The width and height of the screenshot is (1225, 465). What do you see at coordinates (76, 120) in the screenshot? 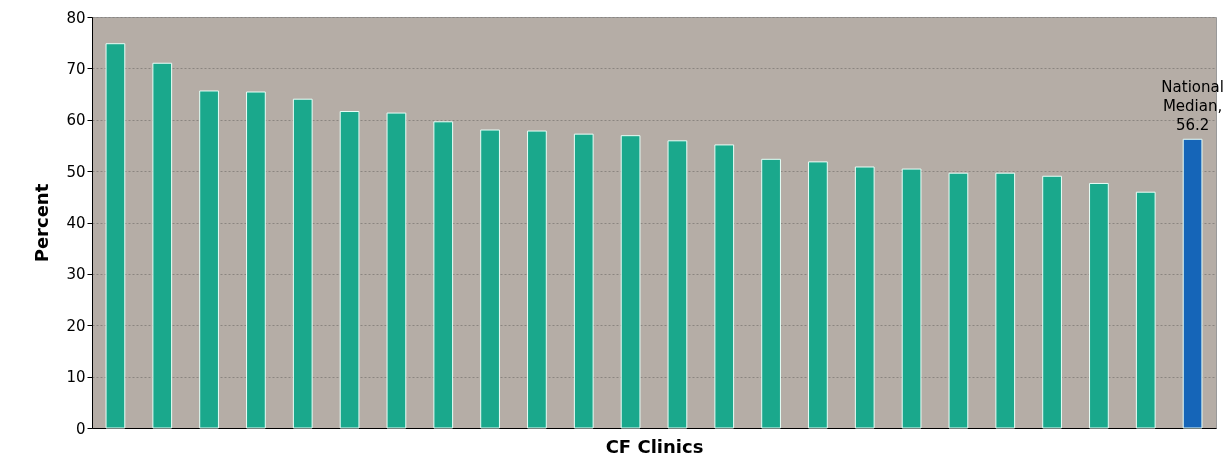
I see `y-tick-label: 60` at bounding box center [76, 120].